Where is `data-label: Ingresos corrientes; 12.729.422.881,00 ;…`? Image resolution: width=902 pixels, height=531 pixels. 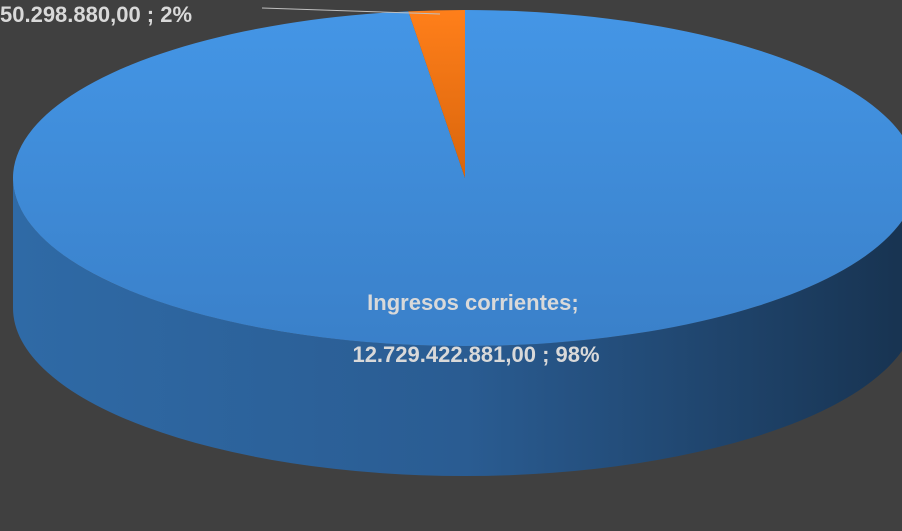
data-label: Ingresos corrientes; 12.729.422.881,00 ;… is located at coordinates (475, 328).